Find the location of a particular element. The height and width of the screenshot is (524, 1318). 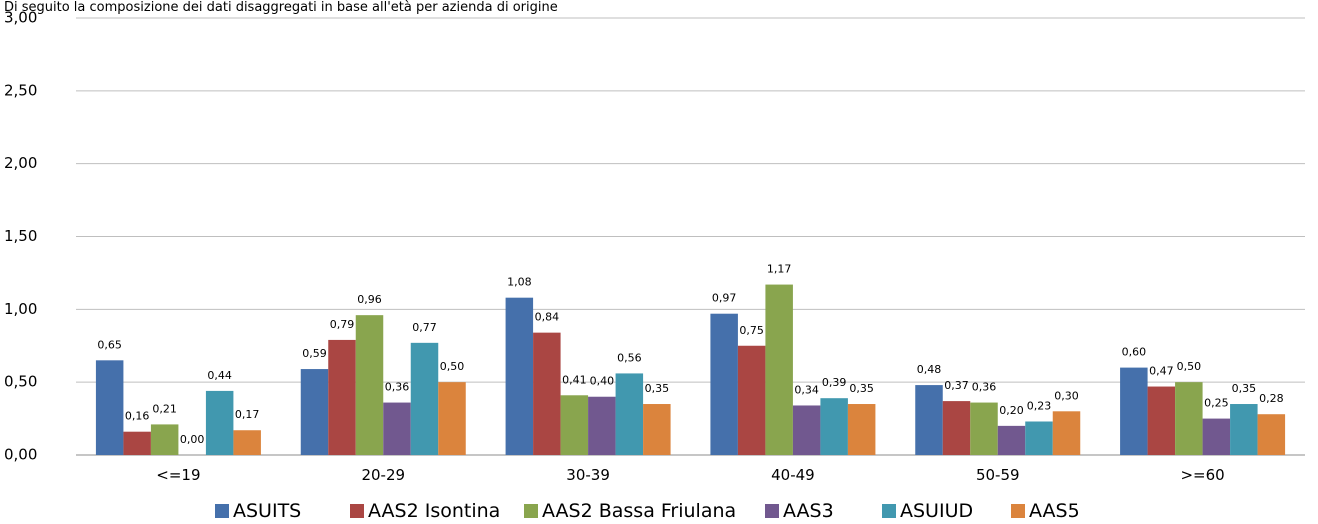

x-category-label: >=60 is located at coordinates (1202, 475).